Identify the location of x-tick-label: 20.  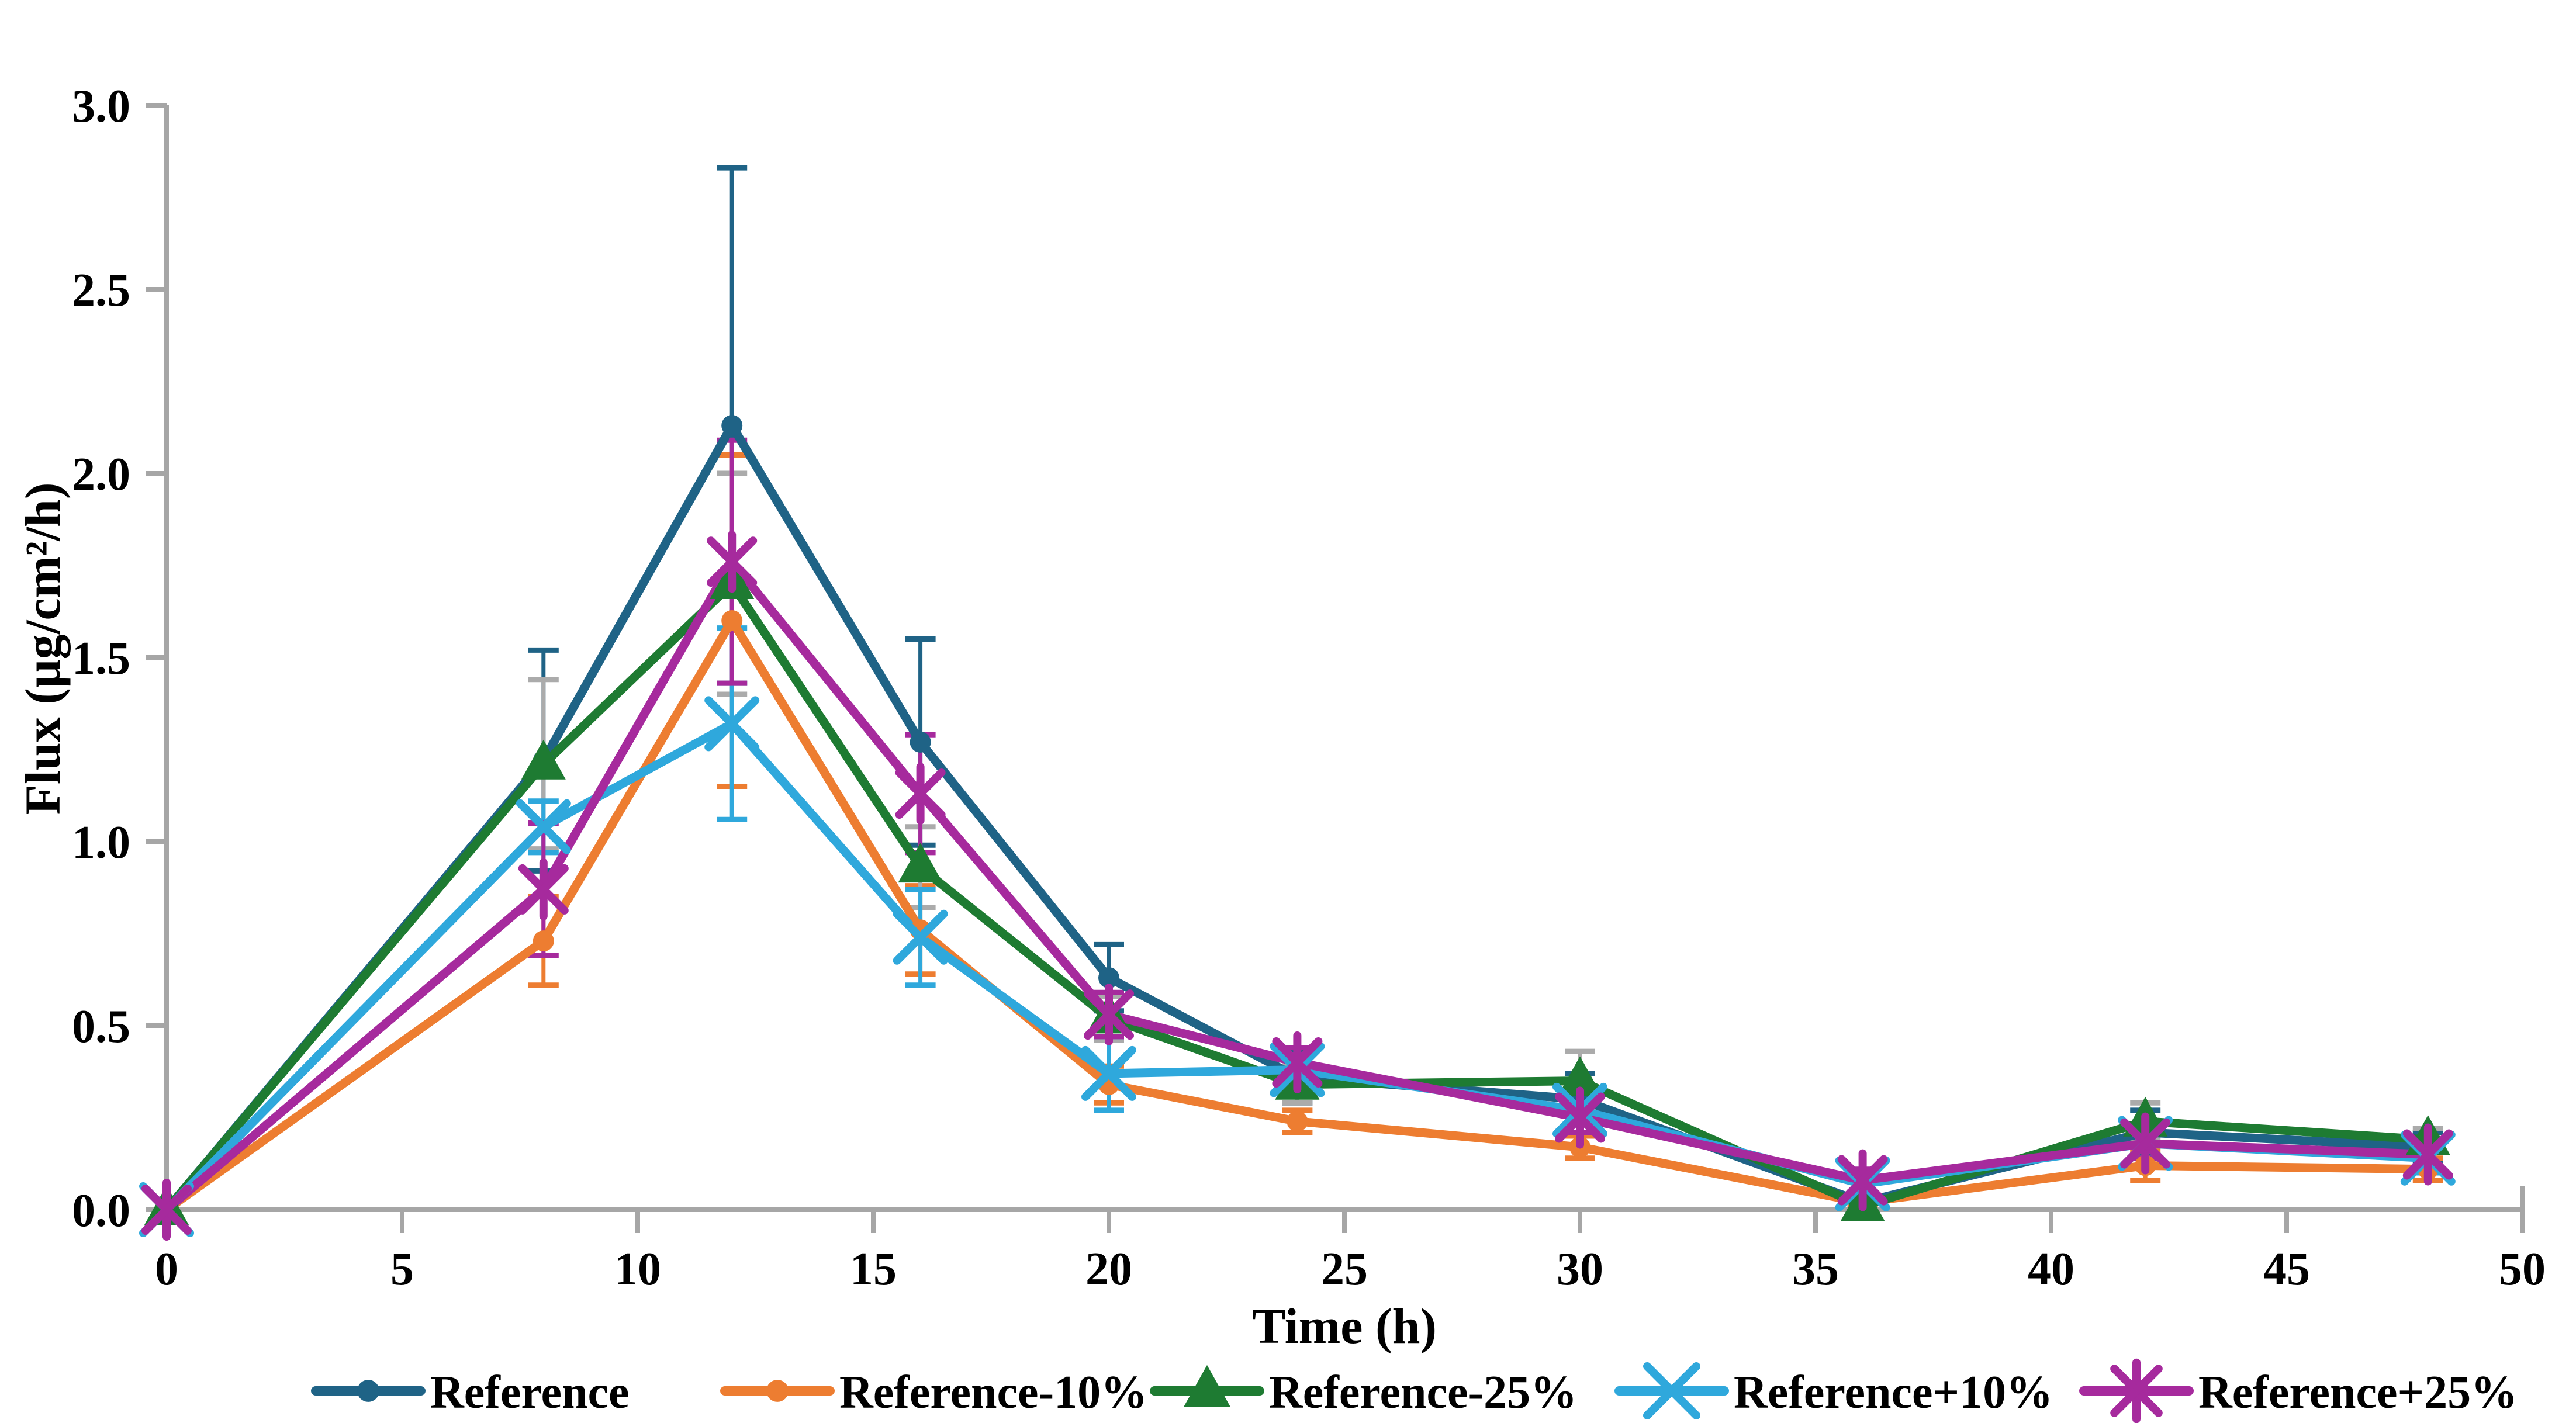
(1108, 1269).